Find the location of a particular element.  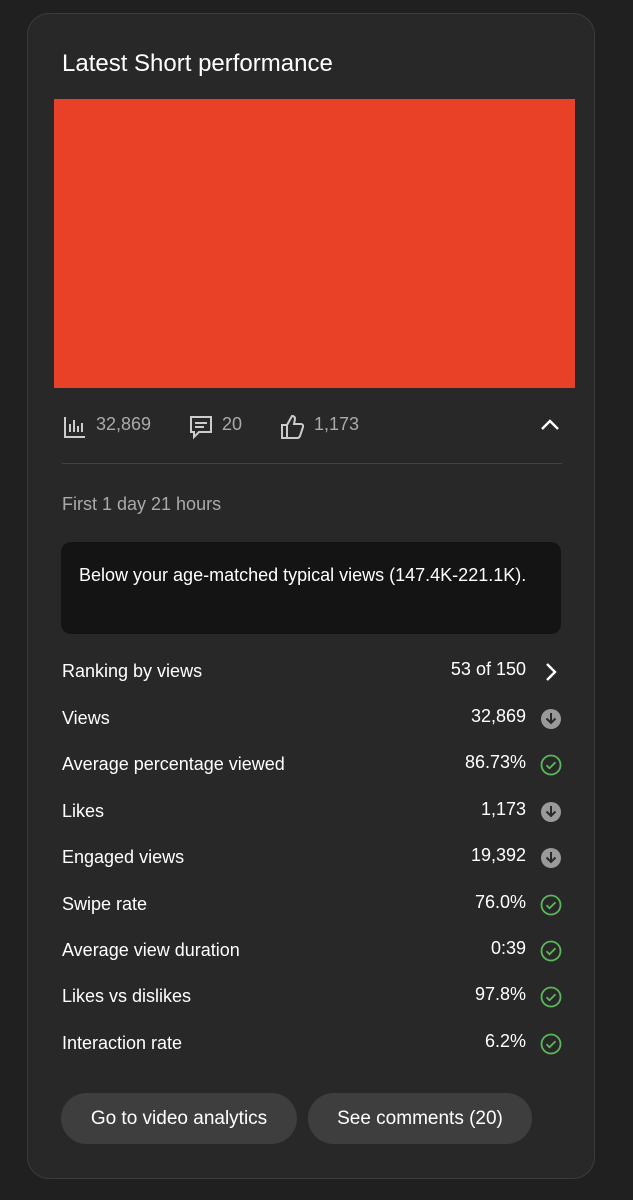

metric-row: Average view duration 0:39 is located at coordinates (312, 951).